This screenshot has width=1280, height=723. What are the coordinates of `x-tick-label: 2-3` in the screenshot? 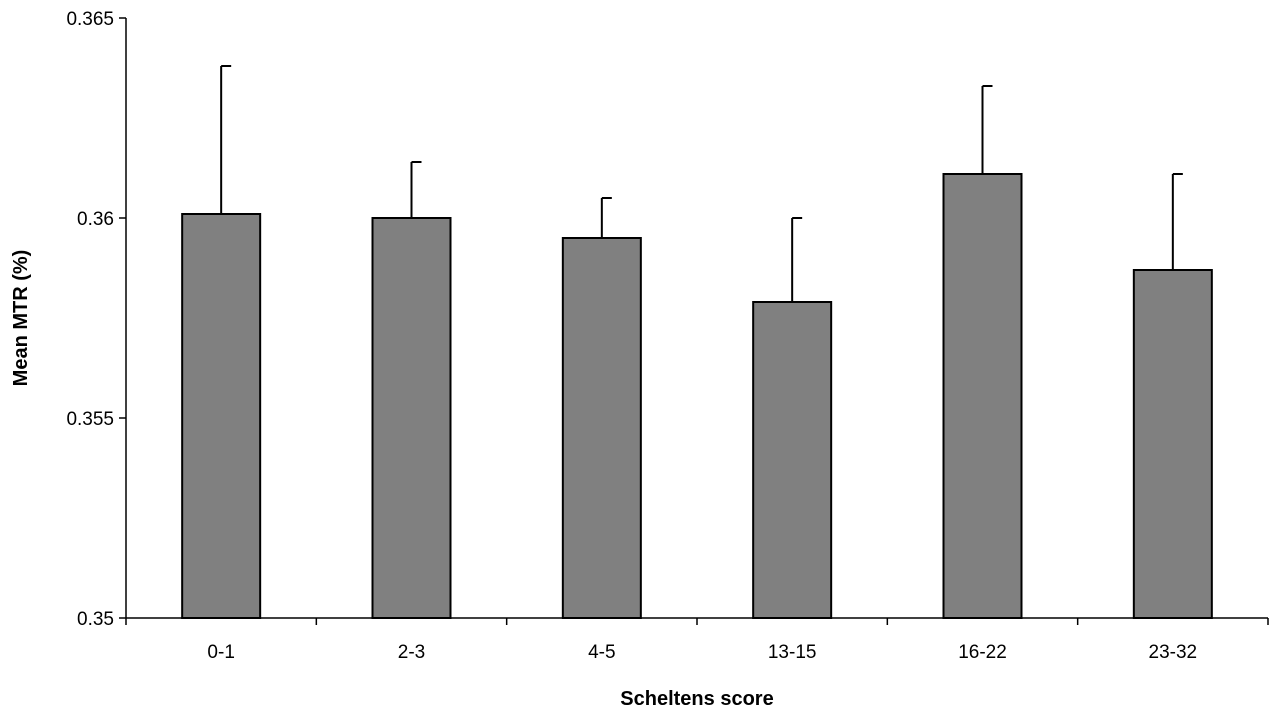 It's located at (411, 652).